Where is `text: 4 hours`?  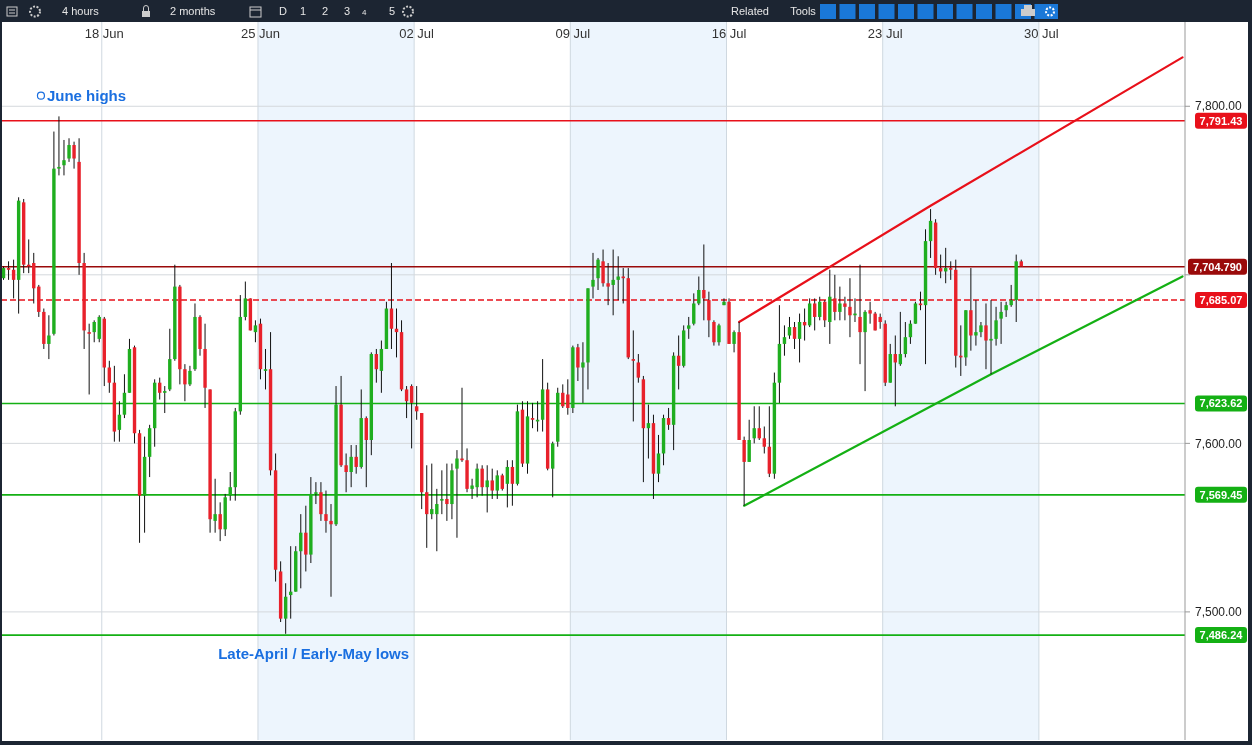 text: 4 hours is located at coordinates (81, 11).